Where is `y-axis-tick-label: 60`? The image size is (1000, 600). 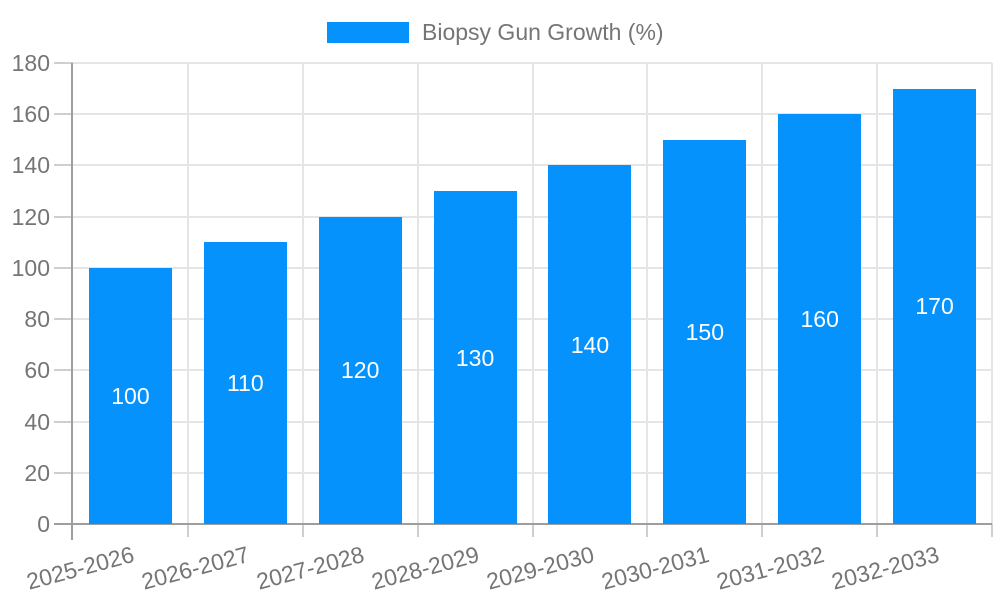 y-axis-tick-label: 60 is located at coordinates (37, 370).